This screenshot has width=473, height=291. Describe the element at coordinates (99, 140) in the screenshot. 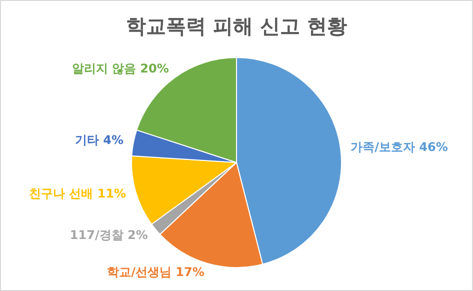

I see `slice-label: 기타 4%` at that location.